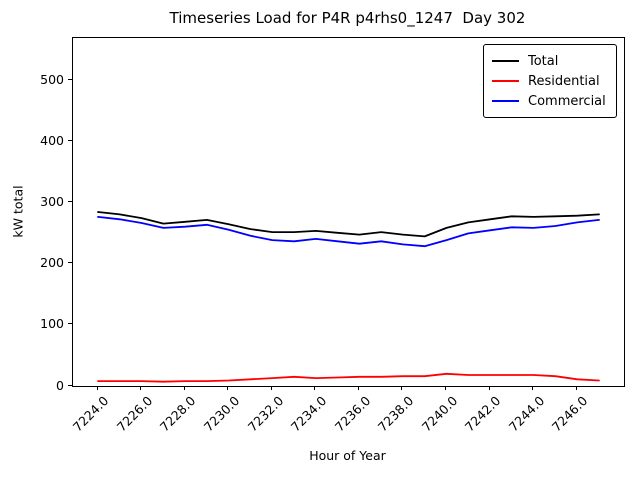 Image resolution: width=640 pixels, height=480 pixels. I want to click on x-tick-label: 7230.0, so click(221, 414).